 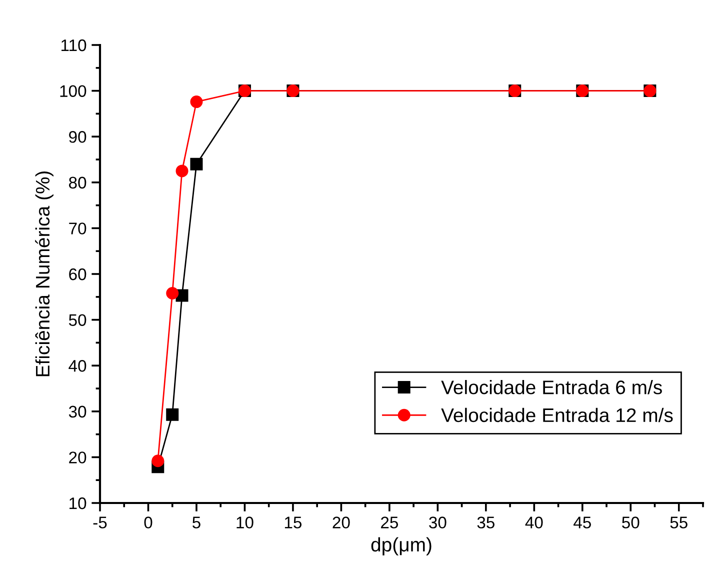 What do you see at coordinates (74, 45) in the screenshot?
I see `y-tick-label: 110` at bounding box center [74, 45].